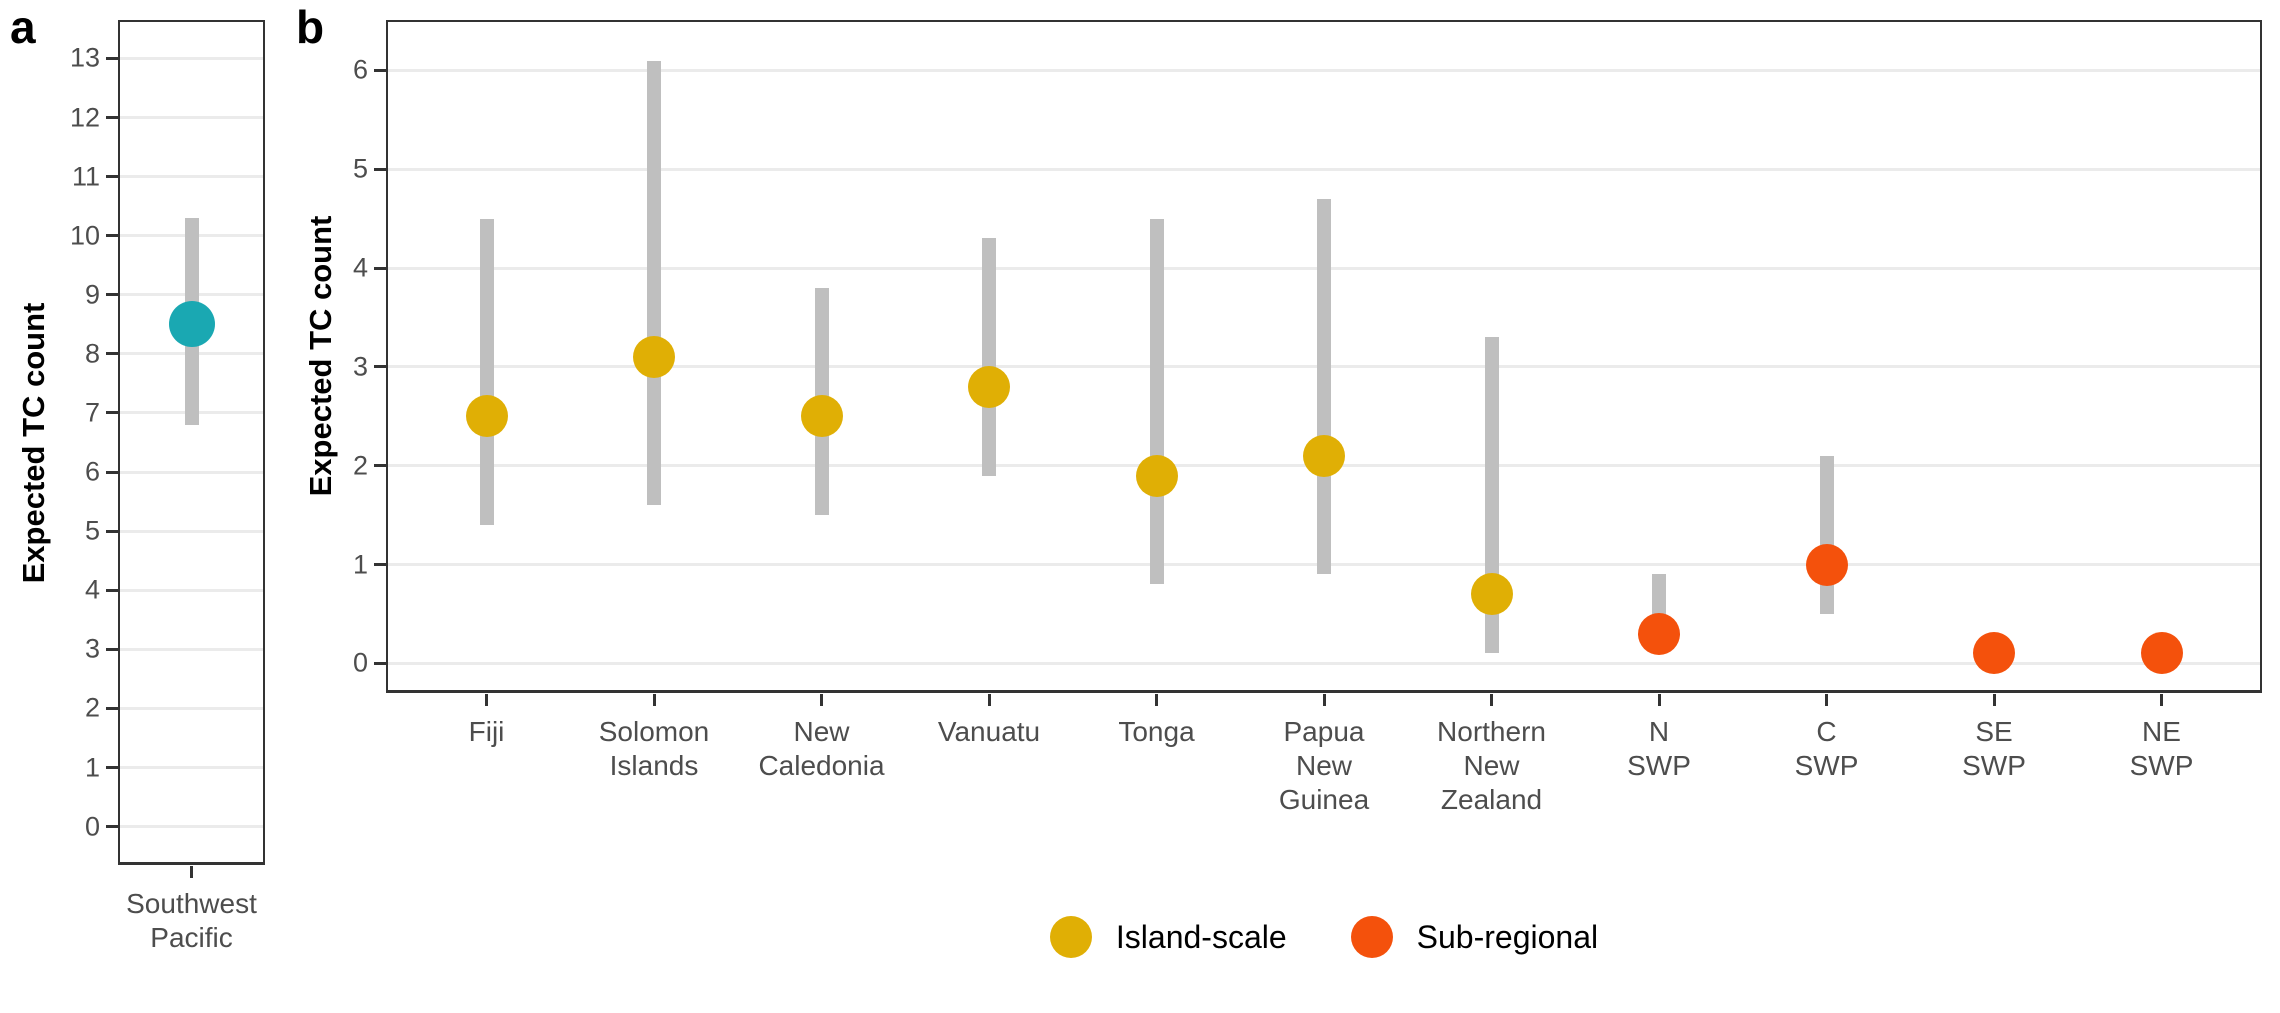 Image resolution: width=2280 pixels, height=1013 pixels. I want to click on error-bar-vanuatu, so click(989, 357).